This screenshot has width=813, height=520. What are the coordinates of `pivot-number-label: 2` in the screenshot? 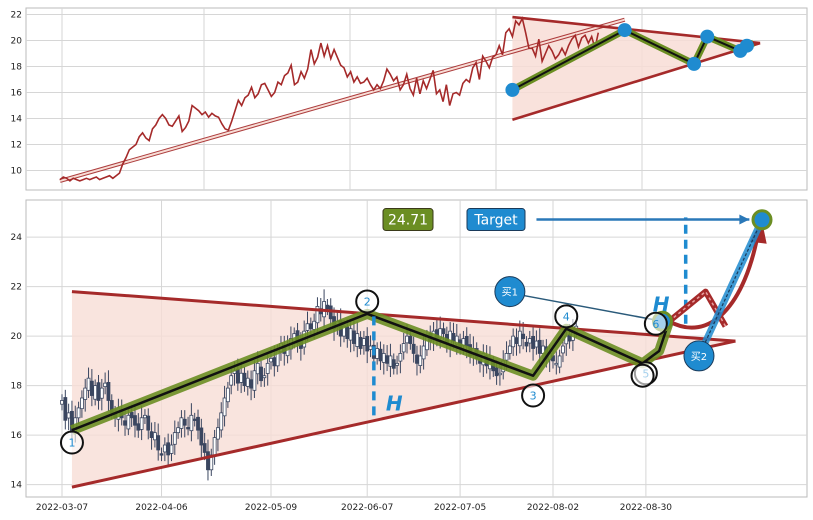 It's located at (367, 301).